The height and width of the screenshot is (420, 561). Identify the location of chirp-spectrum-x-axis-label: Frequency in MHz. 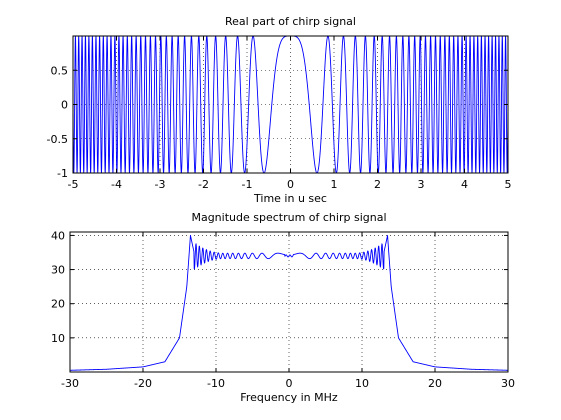
(289, 397).